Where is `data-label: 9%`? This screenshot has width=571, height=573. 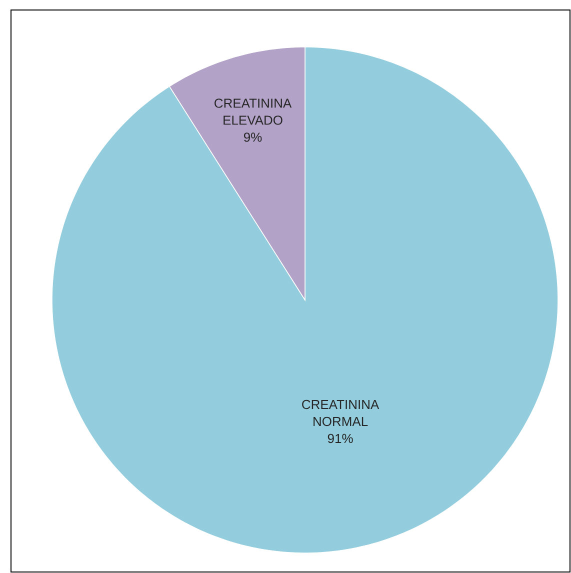 data-label: 9% is located at coordinates (253, 137).